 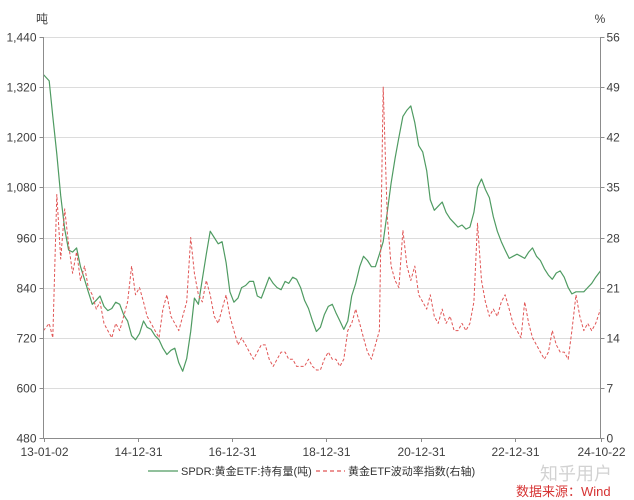 I want to click on legend: SPDR:黄金ETF:持有量(吨) 黄金ETF波动率指数(右轴), so click(x=311, y=471).